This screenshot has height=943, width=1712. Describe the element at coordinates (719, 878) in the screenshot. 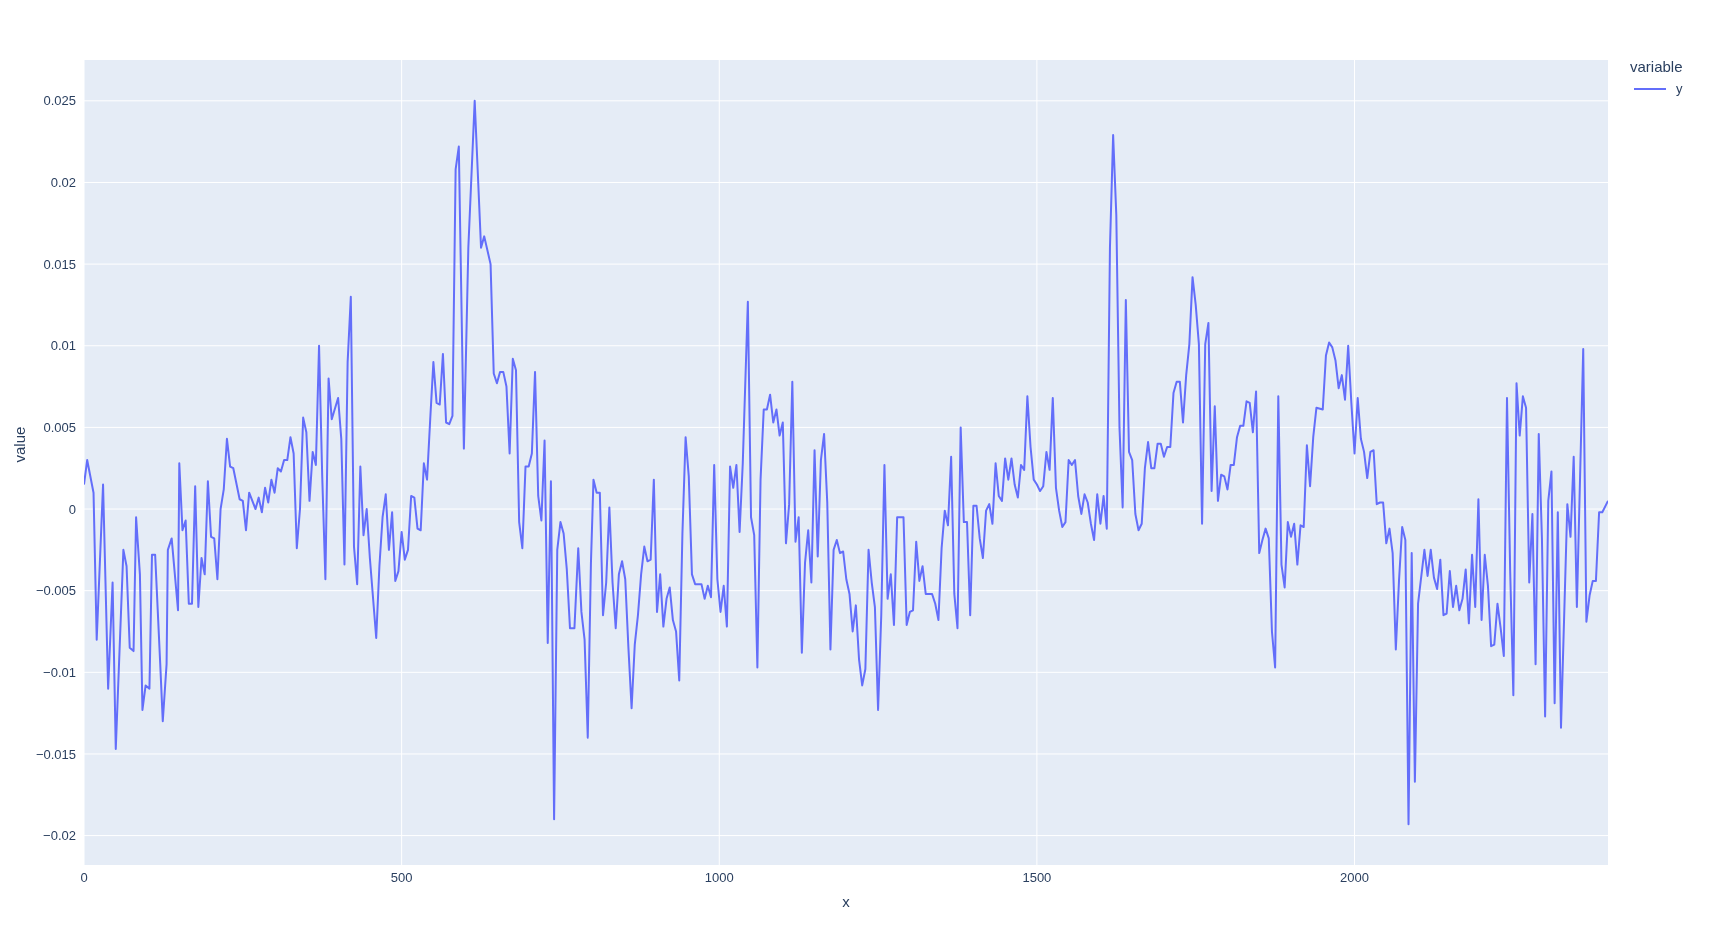

I see `x-tick-label: 1000` at that location.